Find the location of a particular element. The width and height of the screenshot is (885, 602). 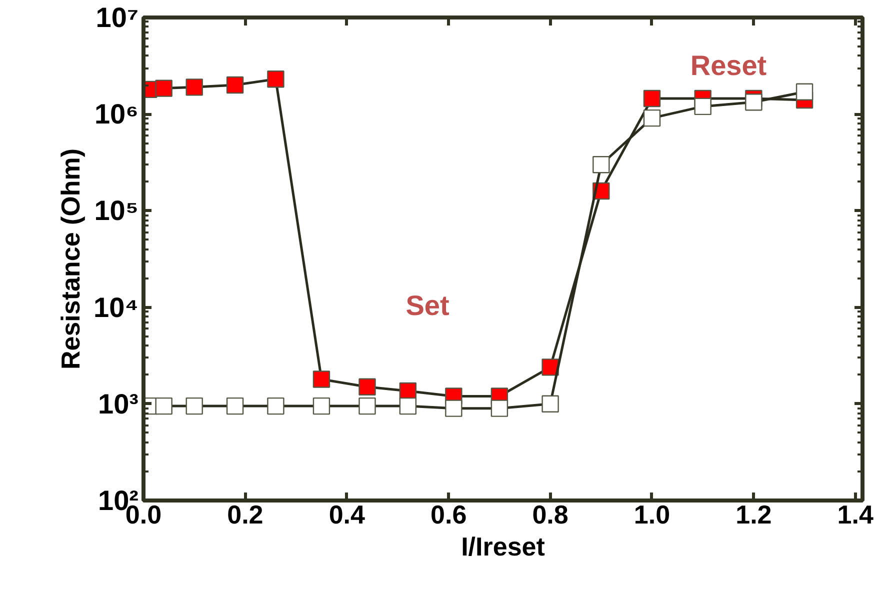

annotation: Set is located at coordinates (428, 305).